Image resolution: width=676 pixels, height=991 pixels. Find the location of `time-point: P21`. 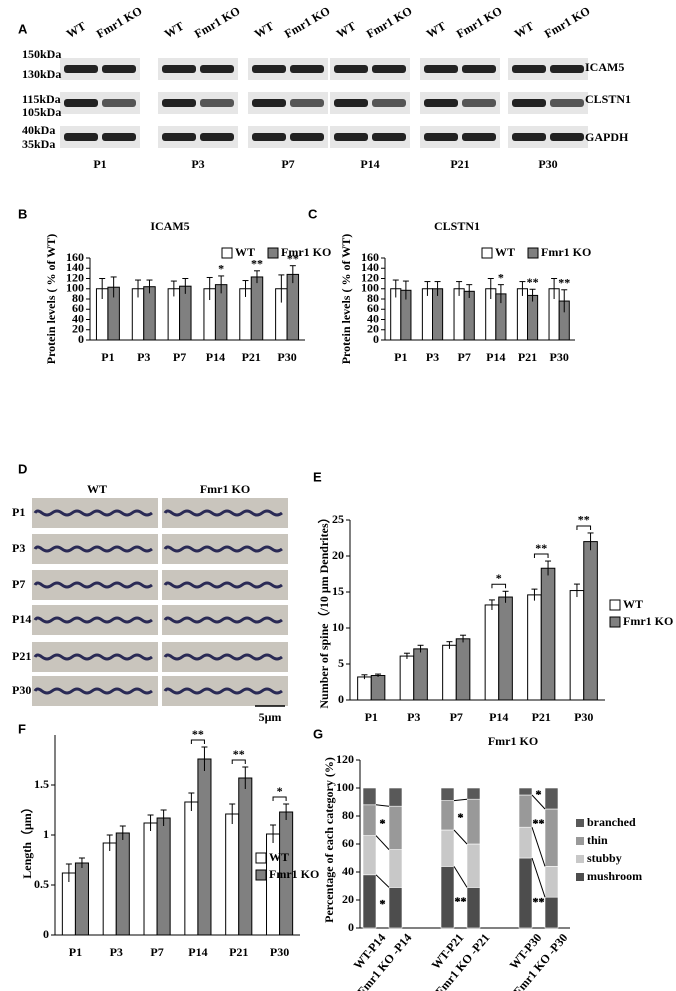

time-point: P21 is located at coordinates (459, 164).